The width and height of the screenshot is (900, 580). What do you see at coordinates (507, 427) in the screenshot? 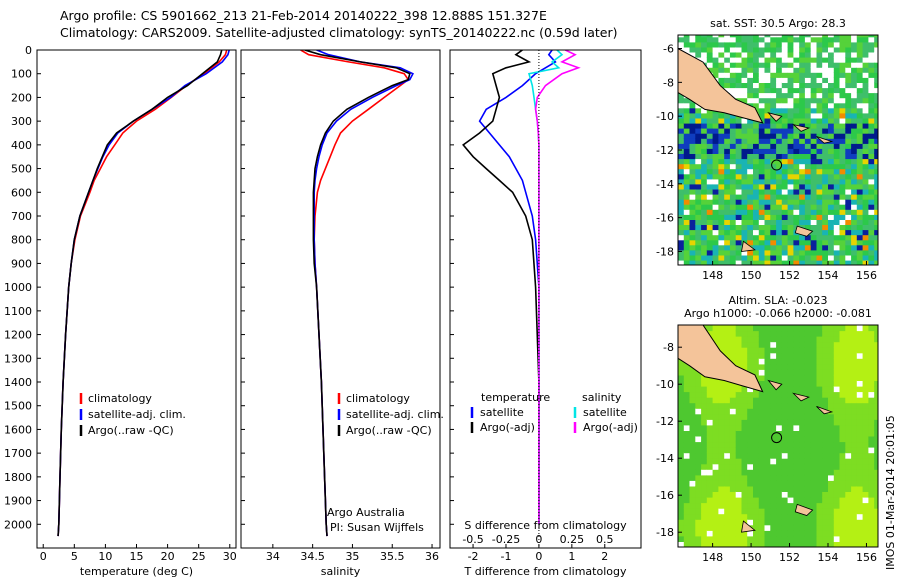
I see `legend-label: Argo(-adj)` at bounding box center [507, 427].